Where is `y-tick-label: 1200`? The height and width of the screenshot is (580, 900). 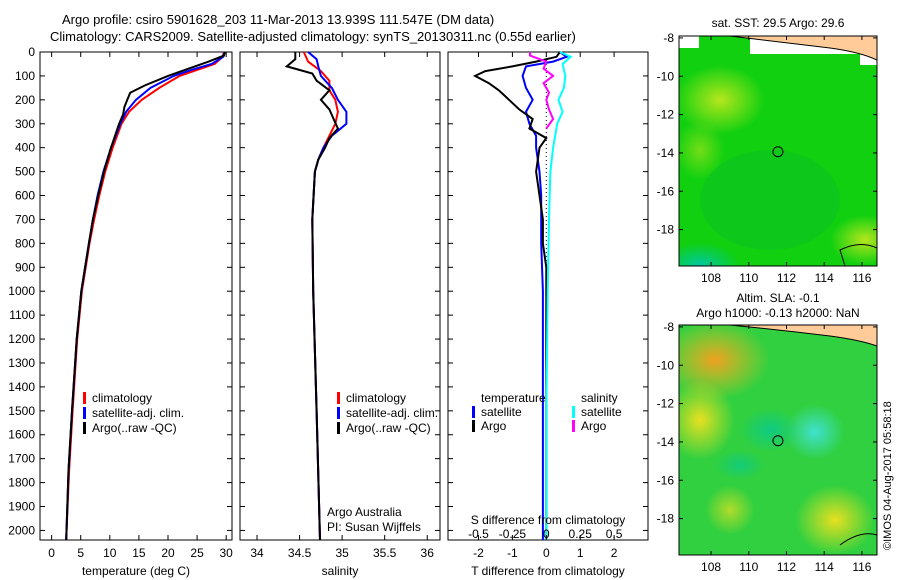
y-tick-label: 1200 is located at coordinates (21, 339).